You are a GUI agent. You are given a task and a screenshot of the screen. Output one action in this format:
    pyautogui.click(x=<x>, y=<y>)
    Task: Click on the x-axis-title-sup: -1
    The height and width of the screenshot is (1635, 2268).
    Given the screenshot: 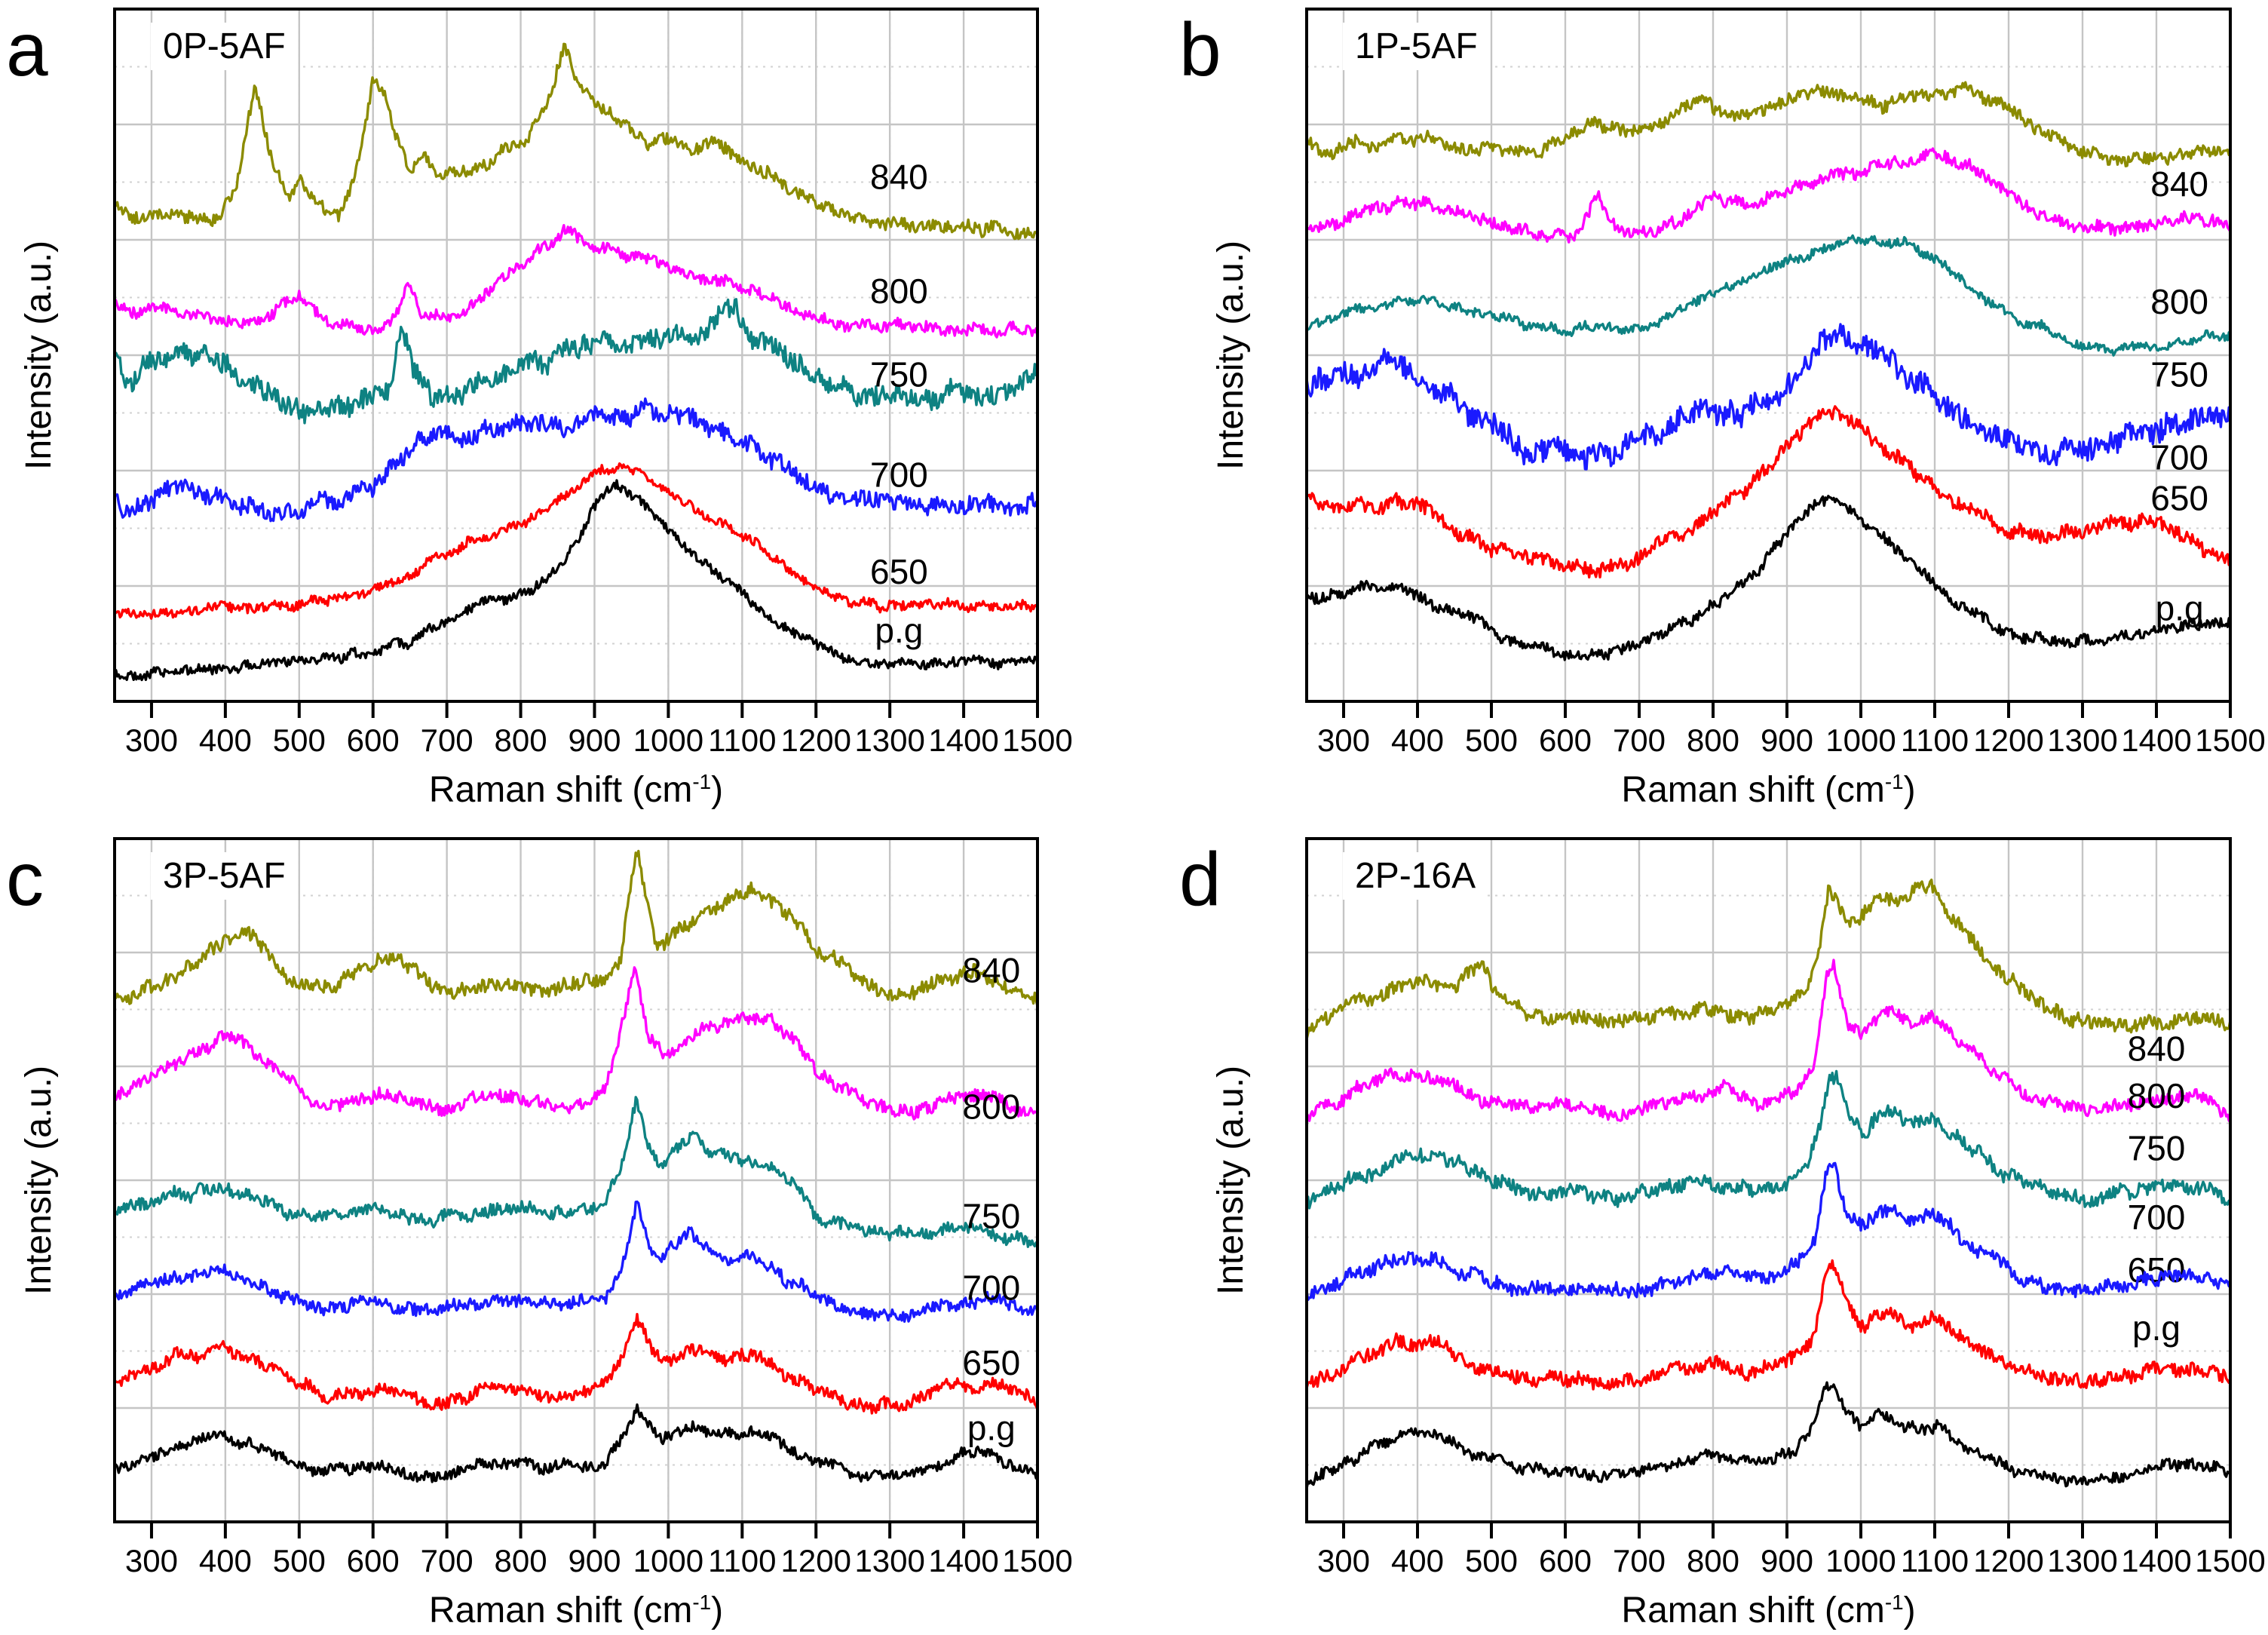 What is the action you would take?
    pyautogui.click(x=702, y=781)
    